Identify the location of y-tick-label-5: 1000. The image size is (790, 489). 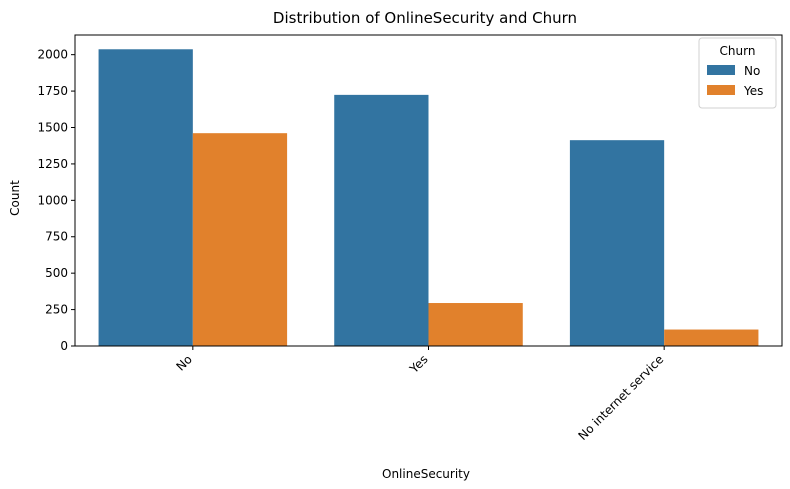
(52, 200).